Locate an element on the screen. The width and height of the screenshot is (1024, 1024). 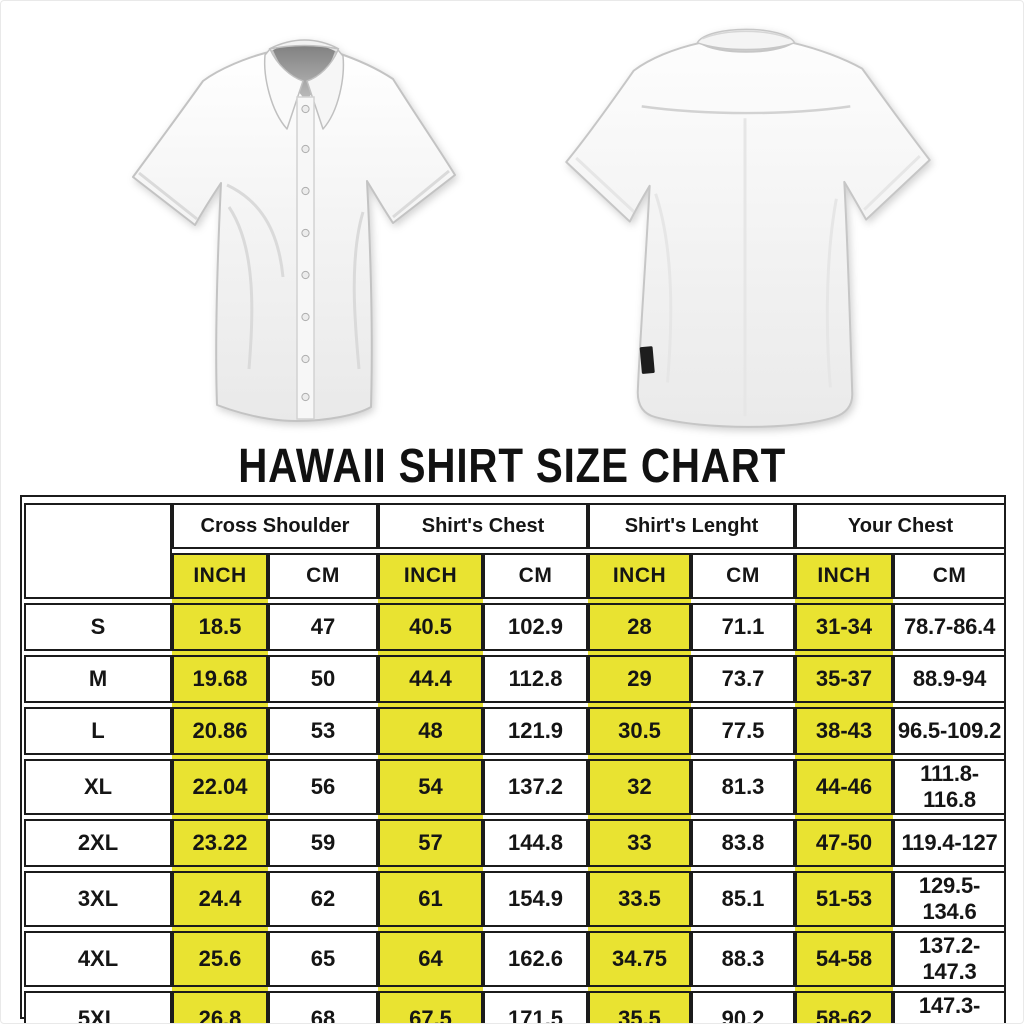
cell-yc-cm: 119.4-127 is located at coordinates (950, 843).